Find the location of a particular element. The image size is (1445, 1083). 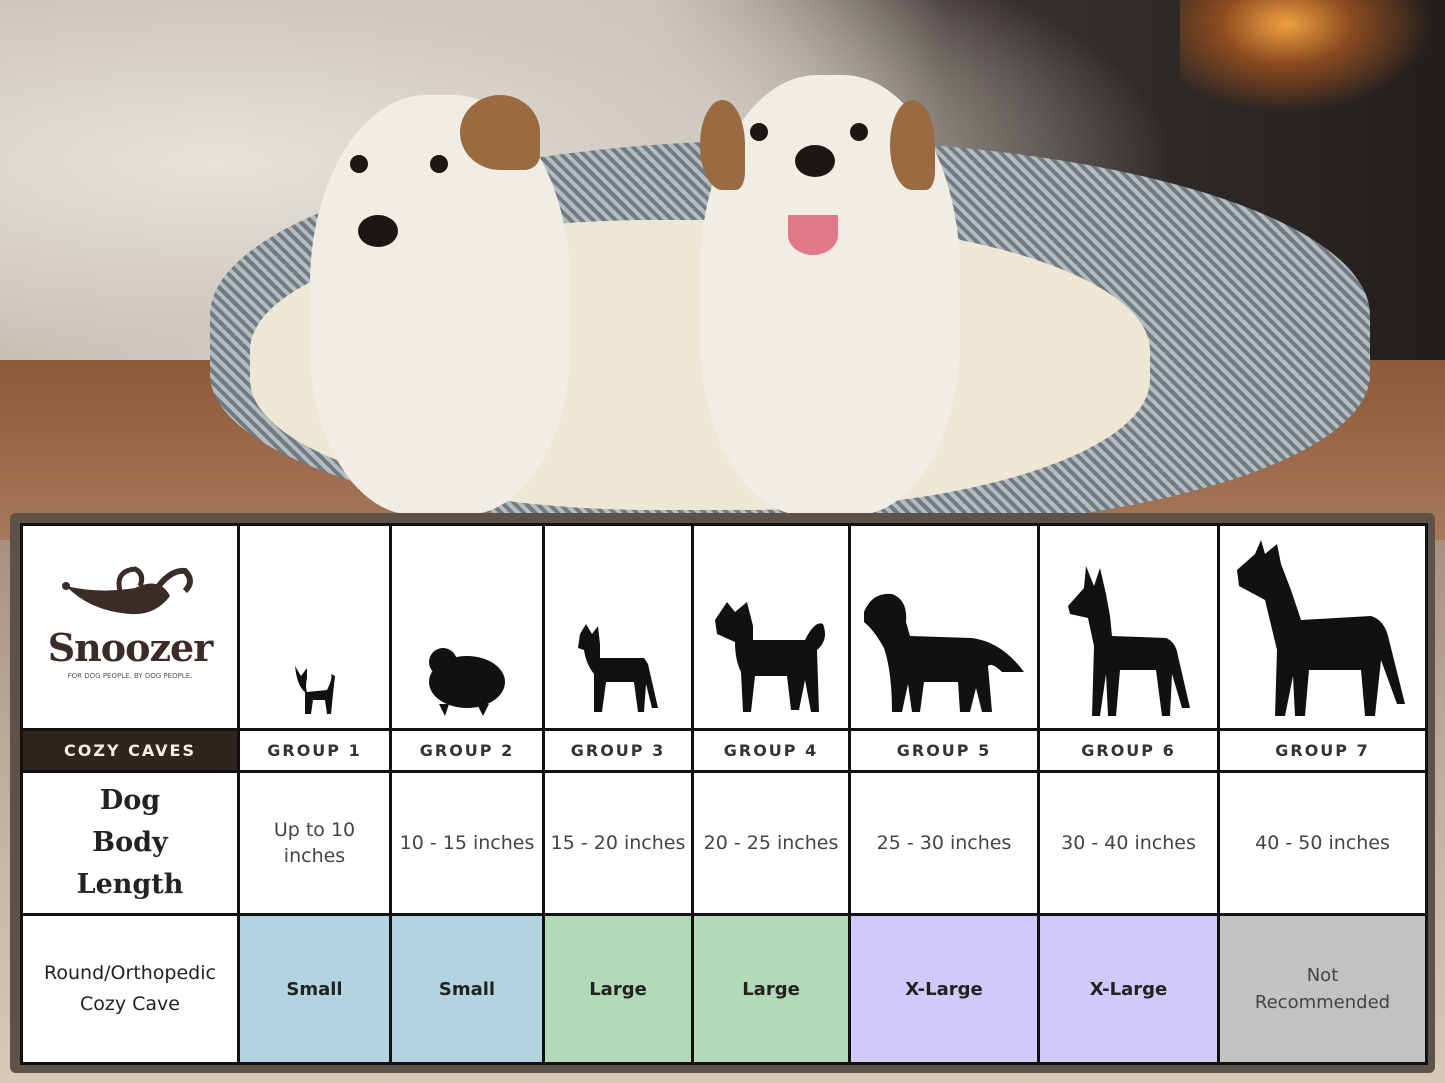

doberman-icon is located at coordinates (1128, 641).